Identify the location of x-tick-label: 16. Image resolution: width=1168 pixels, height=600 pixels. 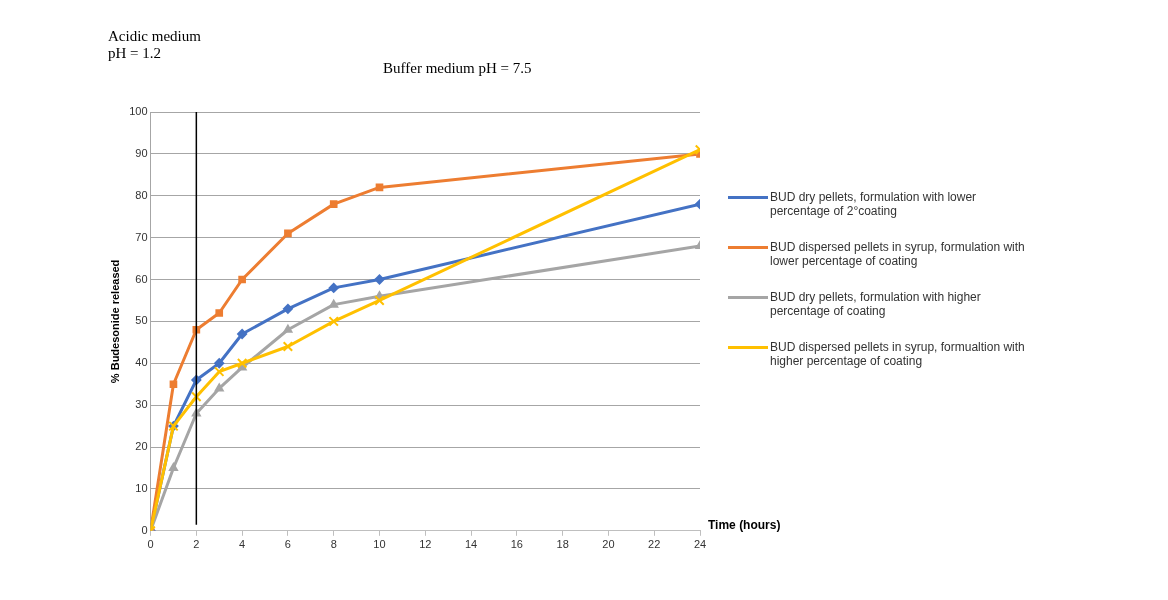
(516, 544).